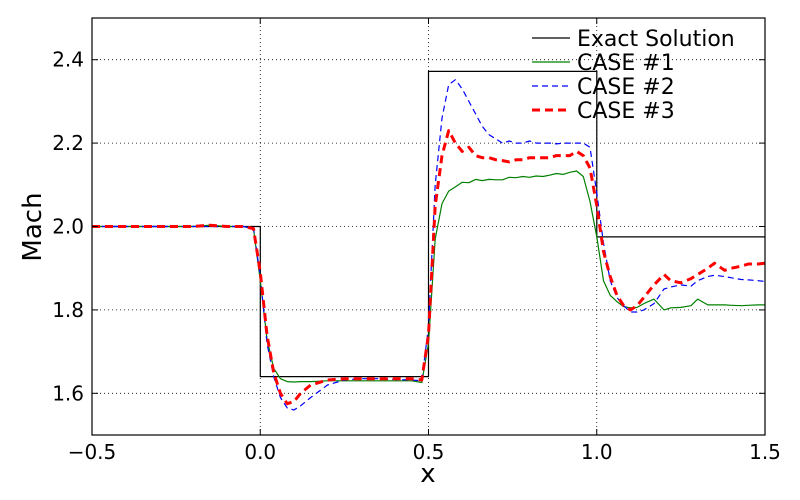  What do you see at coordinates (68, 60) in the screenshot?
I see `y-tick-label: 2.4` at bounding box center [68, 60].